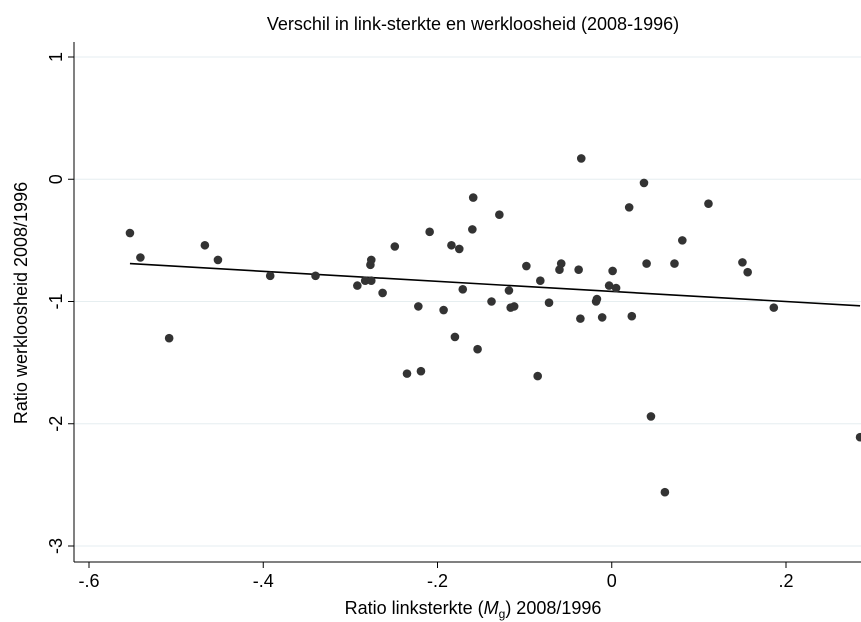 The height and width of the screenshot is (622, 861). What do you see at coordinates (502, 614) in the screenshot?
I see `x-axis-label-subscript: g` at bounding box center [502, 614].